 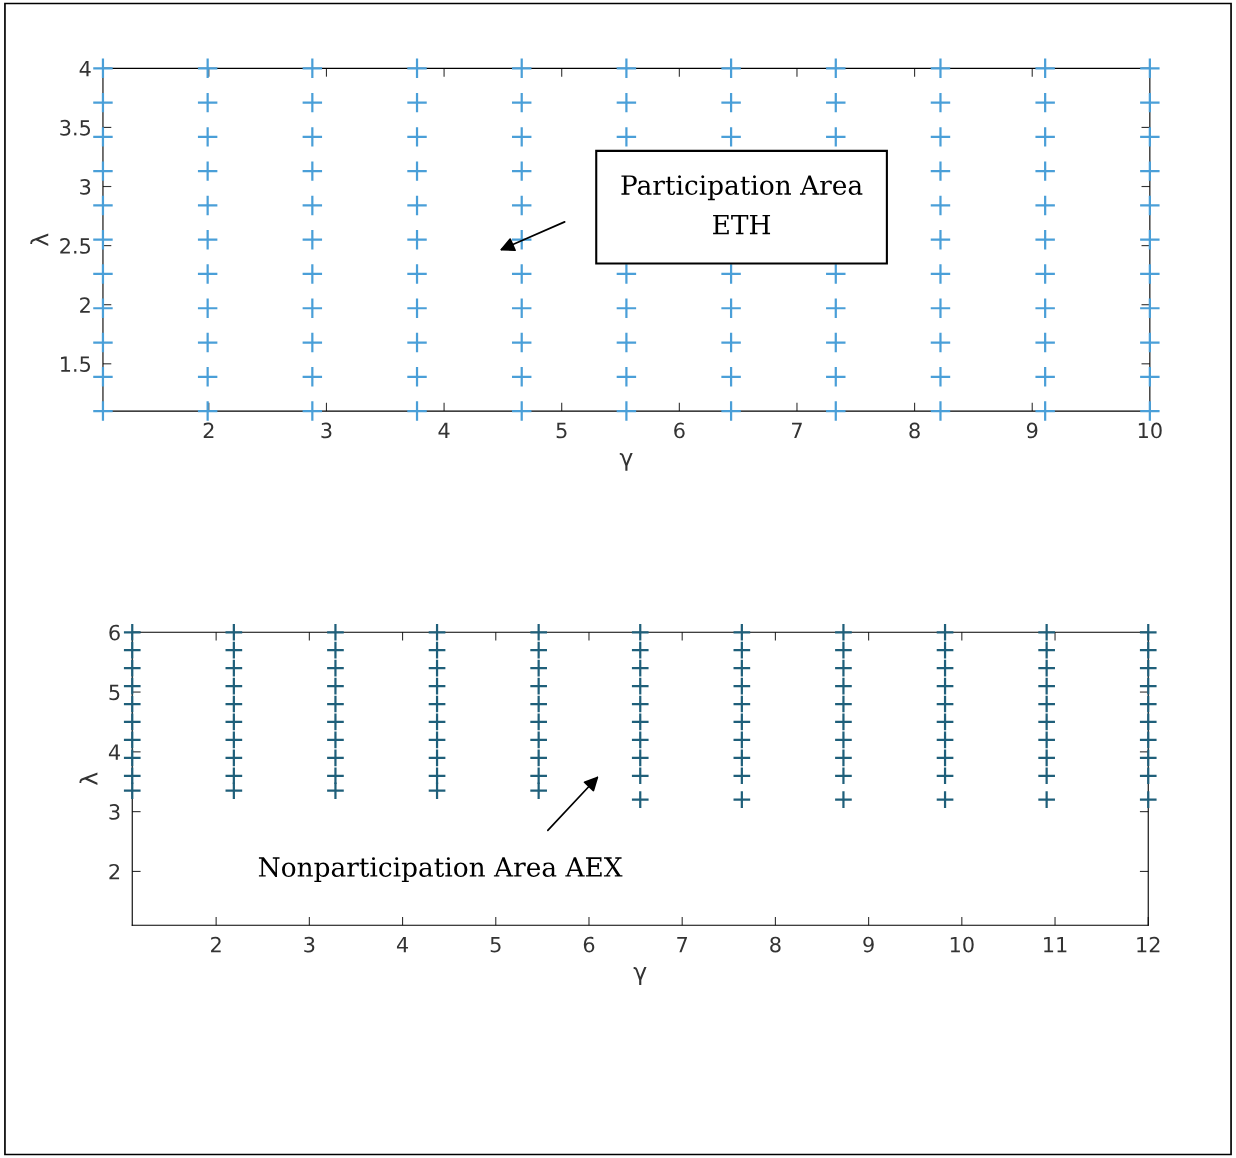 I want to click on x-tick-label: 4, so click(x=402, y=944).